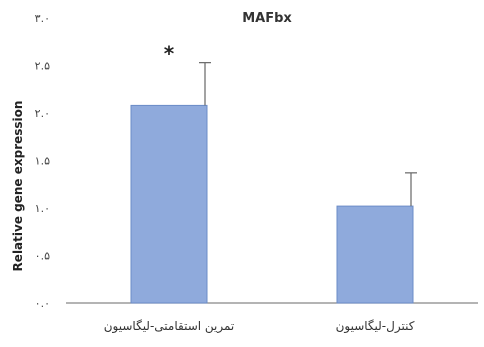 The image size is (484, 347). Describe the element at coordinates (42, 256) in the screenshot. I see `y-tick-label: ۰.۵` at that location.